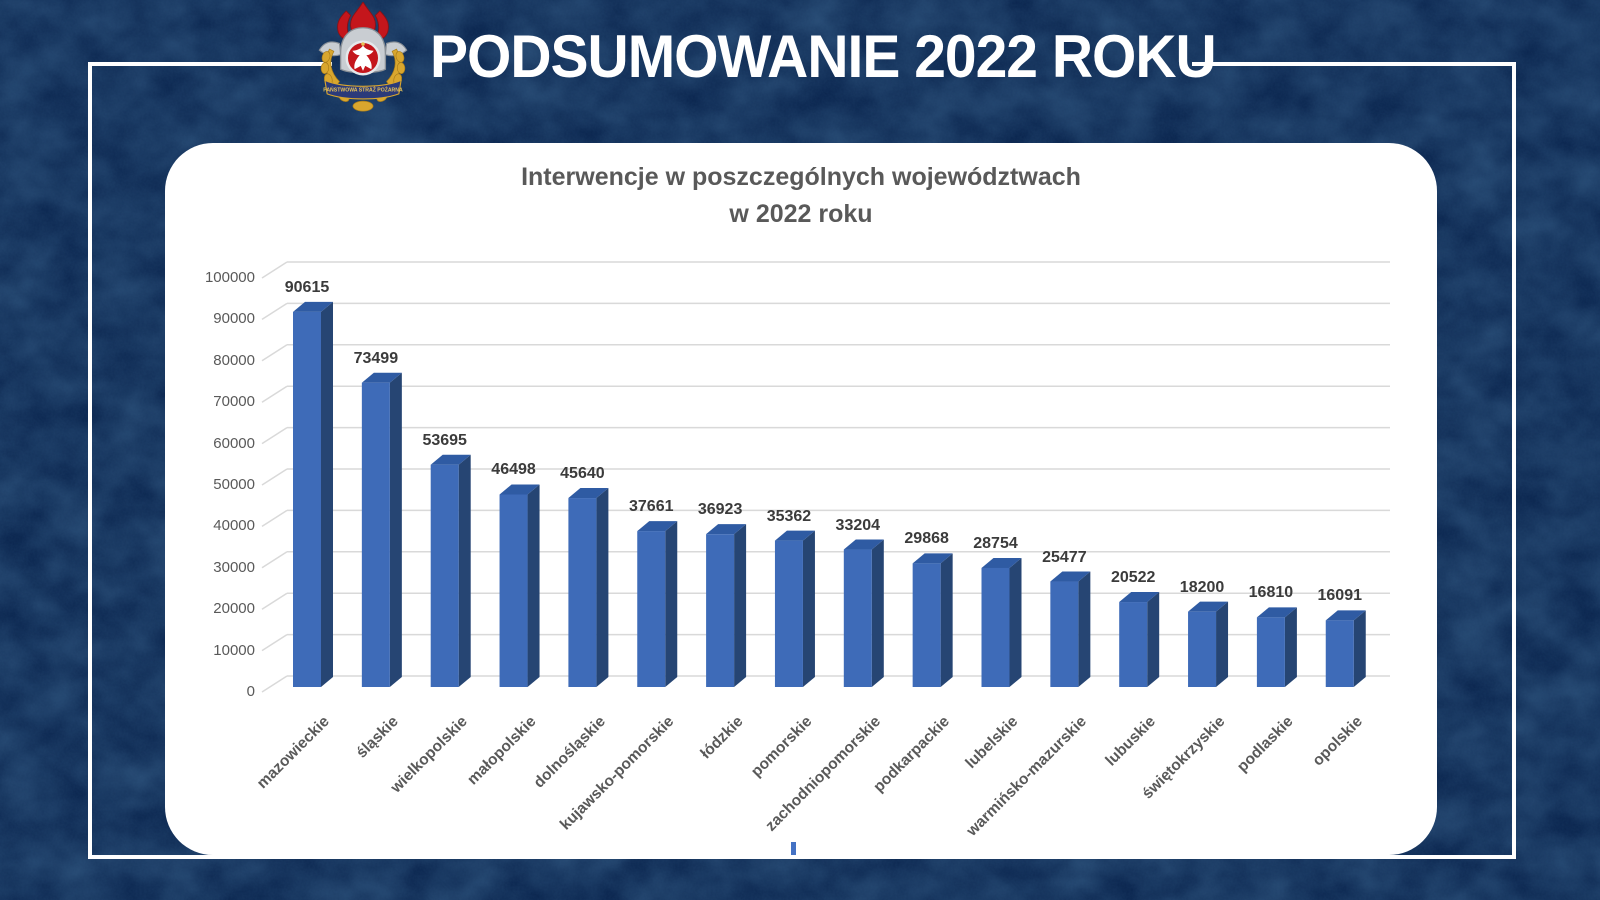  What do you see at coordinates (995, 543) in the screenshot?
I see `bar-value-label: 28754` at bounding box center [995, 543].